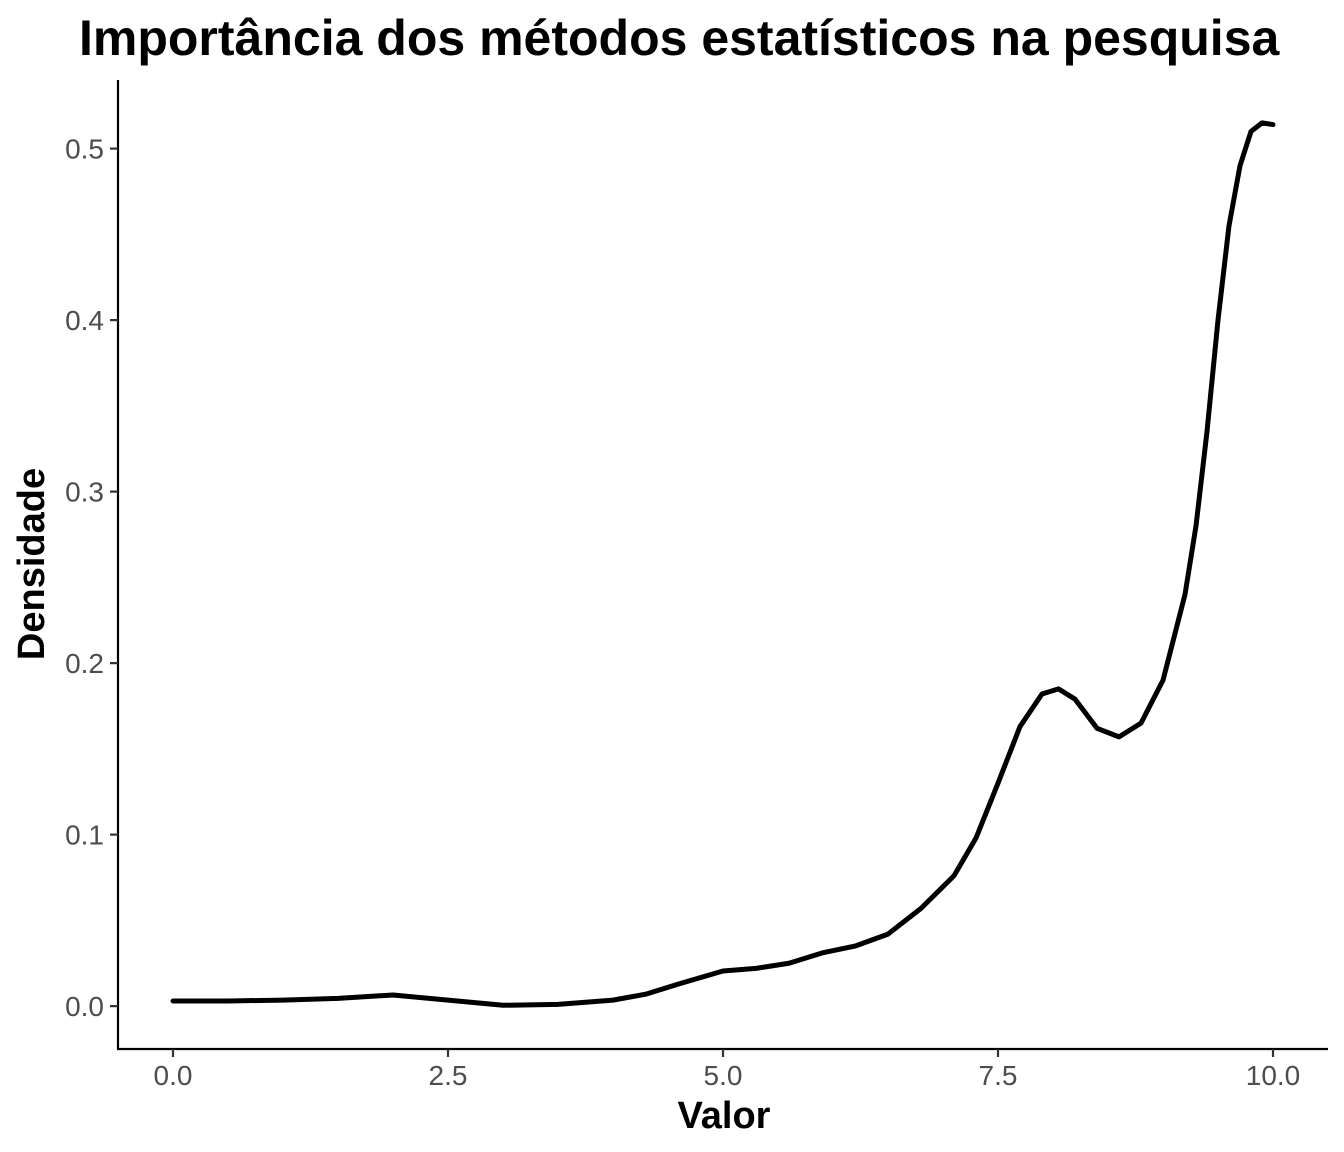  Describe the element at coordinates (84, 835) in the screenshot. I see `y-tick-label: 0.1` at that location.